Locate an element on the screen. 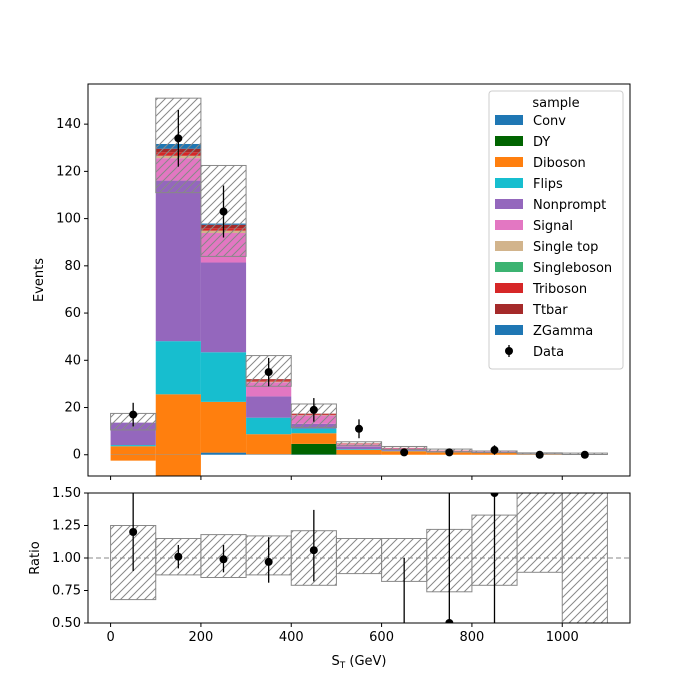 This screenshot has height=700, width=700. ratio-y-tick-label: 1.25 is located at coordinates (66, 526).